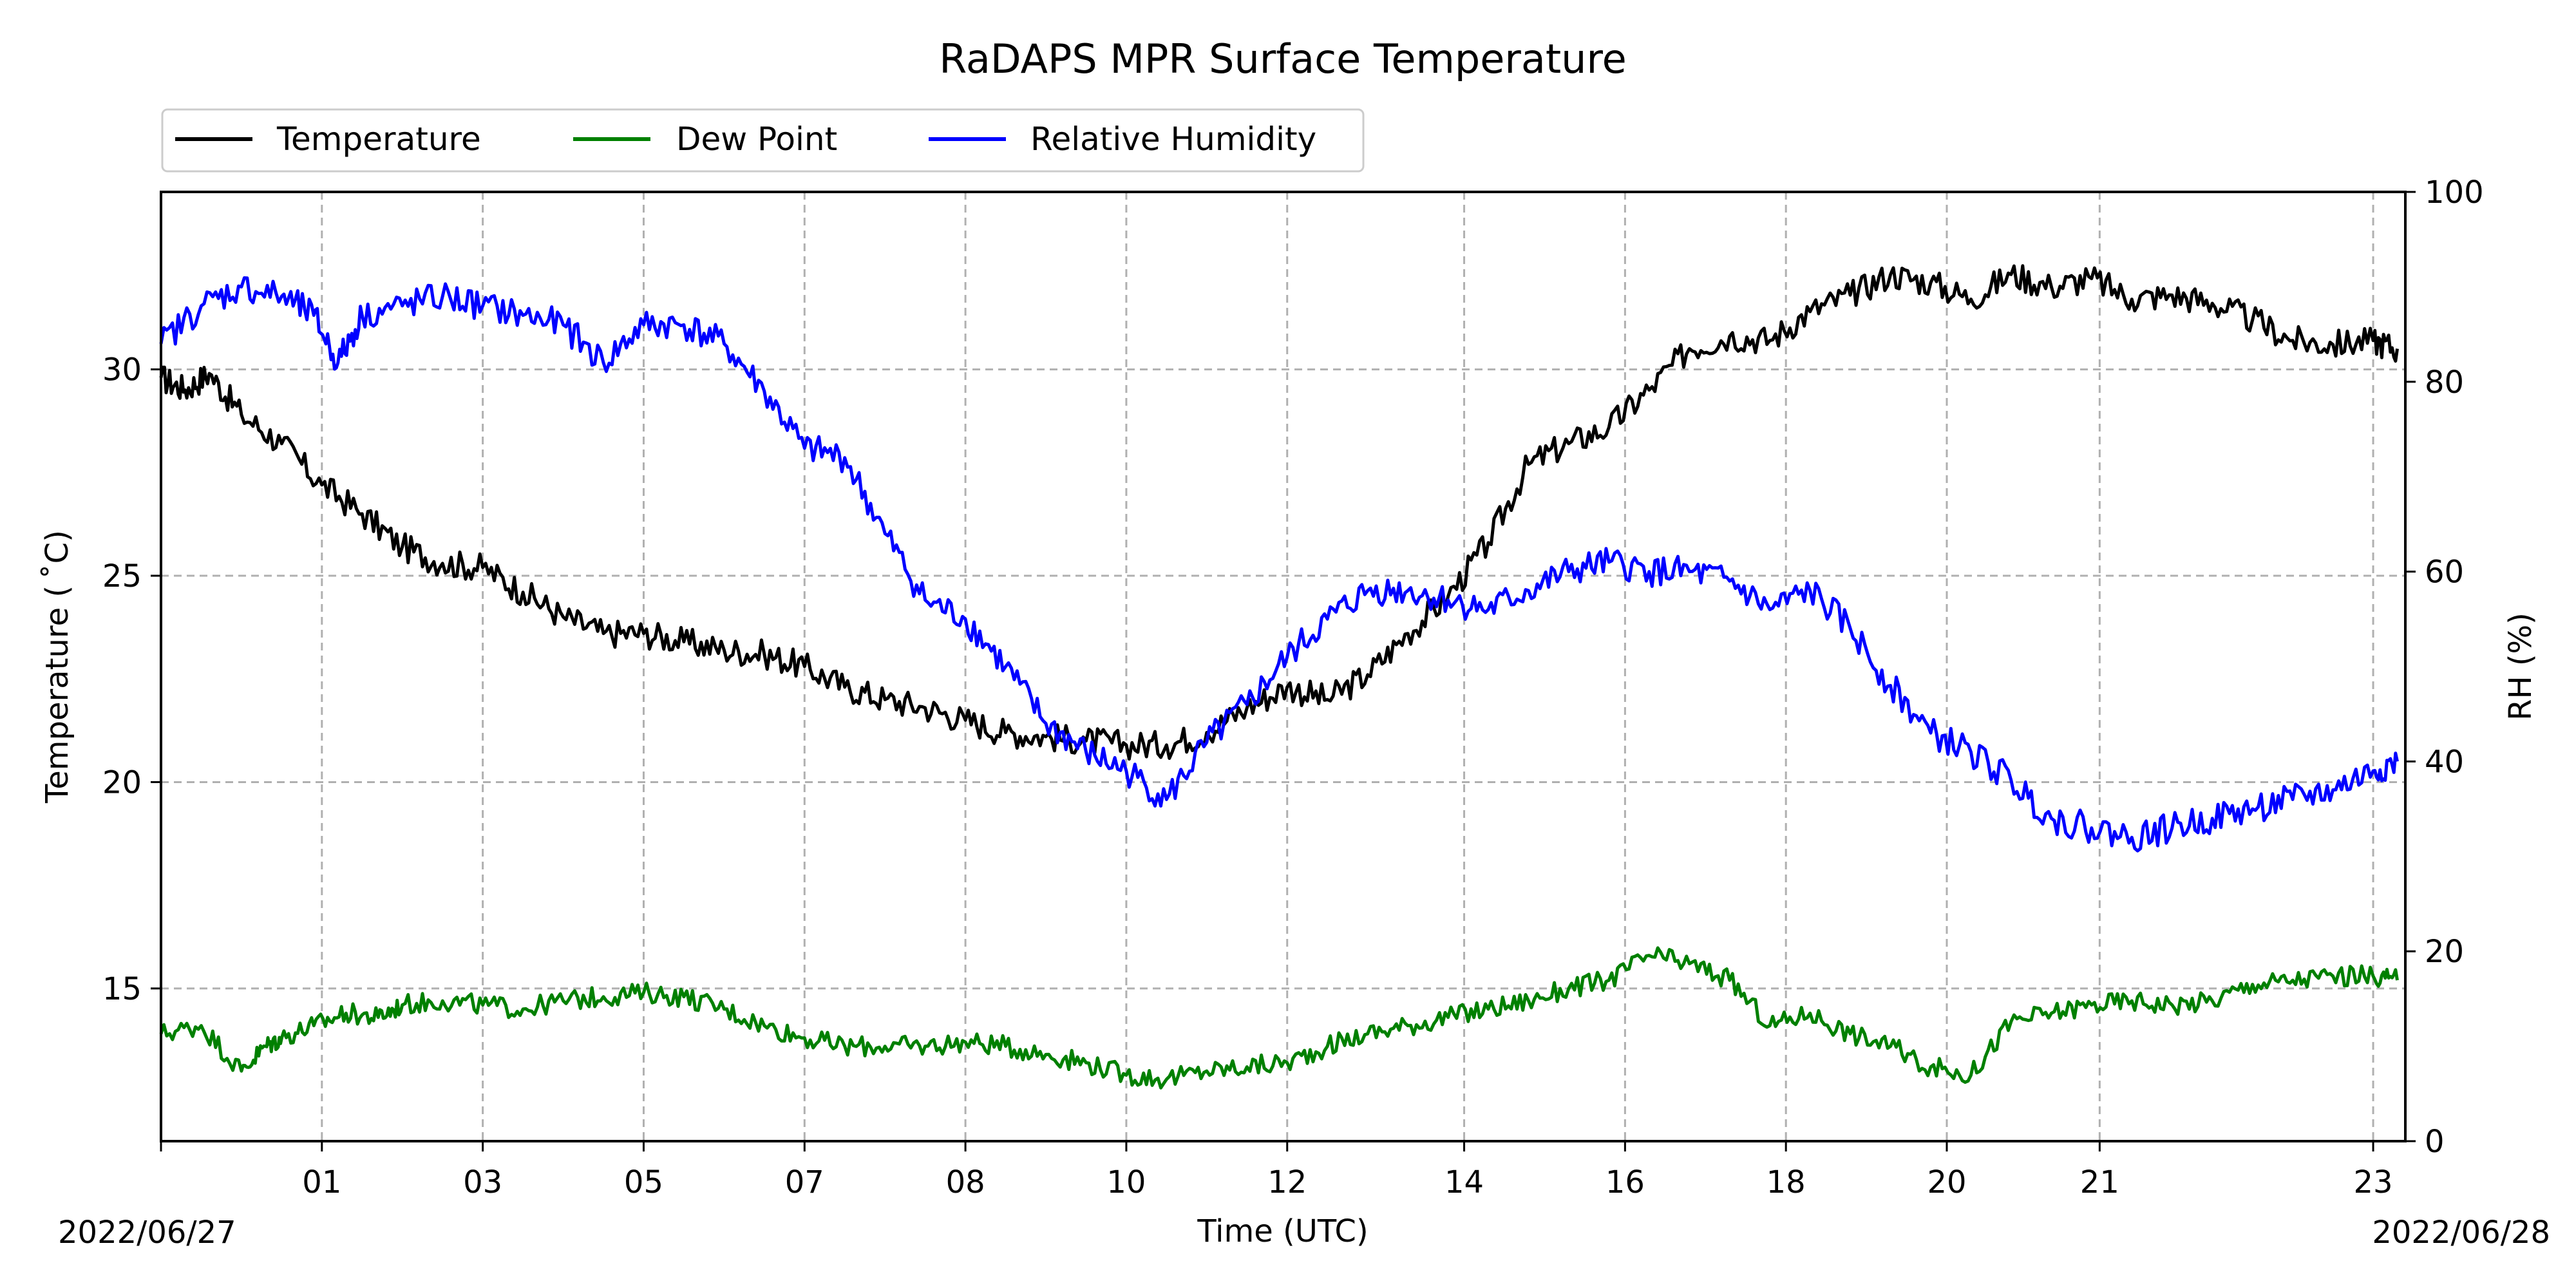 This screenshot has height=1288, width=2576. Describe the element at coordinates (321, 1182) in the screenshot. I see `x-tick-label: 01` at that location.